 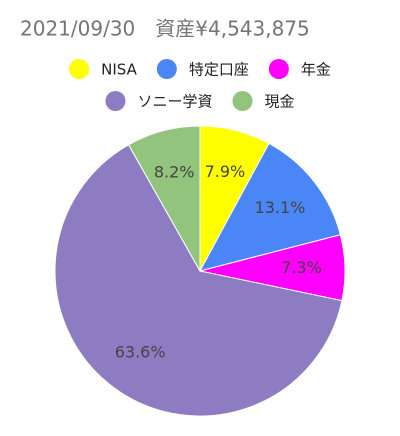 I want to click on legend-item: ソニー学資, so click(x=159, y=101).